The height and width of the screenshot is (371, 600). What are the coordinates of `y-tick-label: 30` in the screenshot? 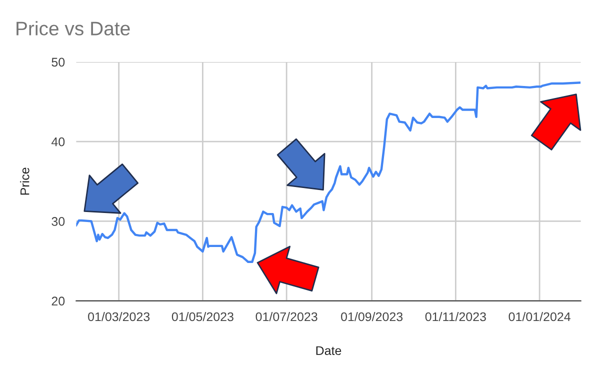 It's located at (58, 221).